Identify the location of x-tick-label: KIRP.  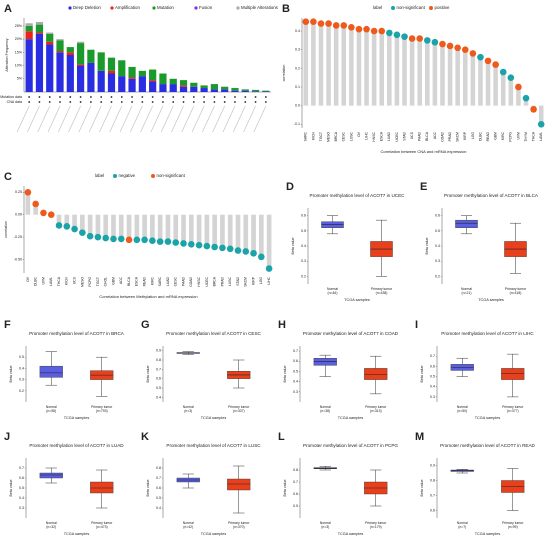
(465, 135).